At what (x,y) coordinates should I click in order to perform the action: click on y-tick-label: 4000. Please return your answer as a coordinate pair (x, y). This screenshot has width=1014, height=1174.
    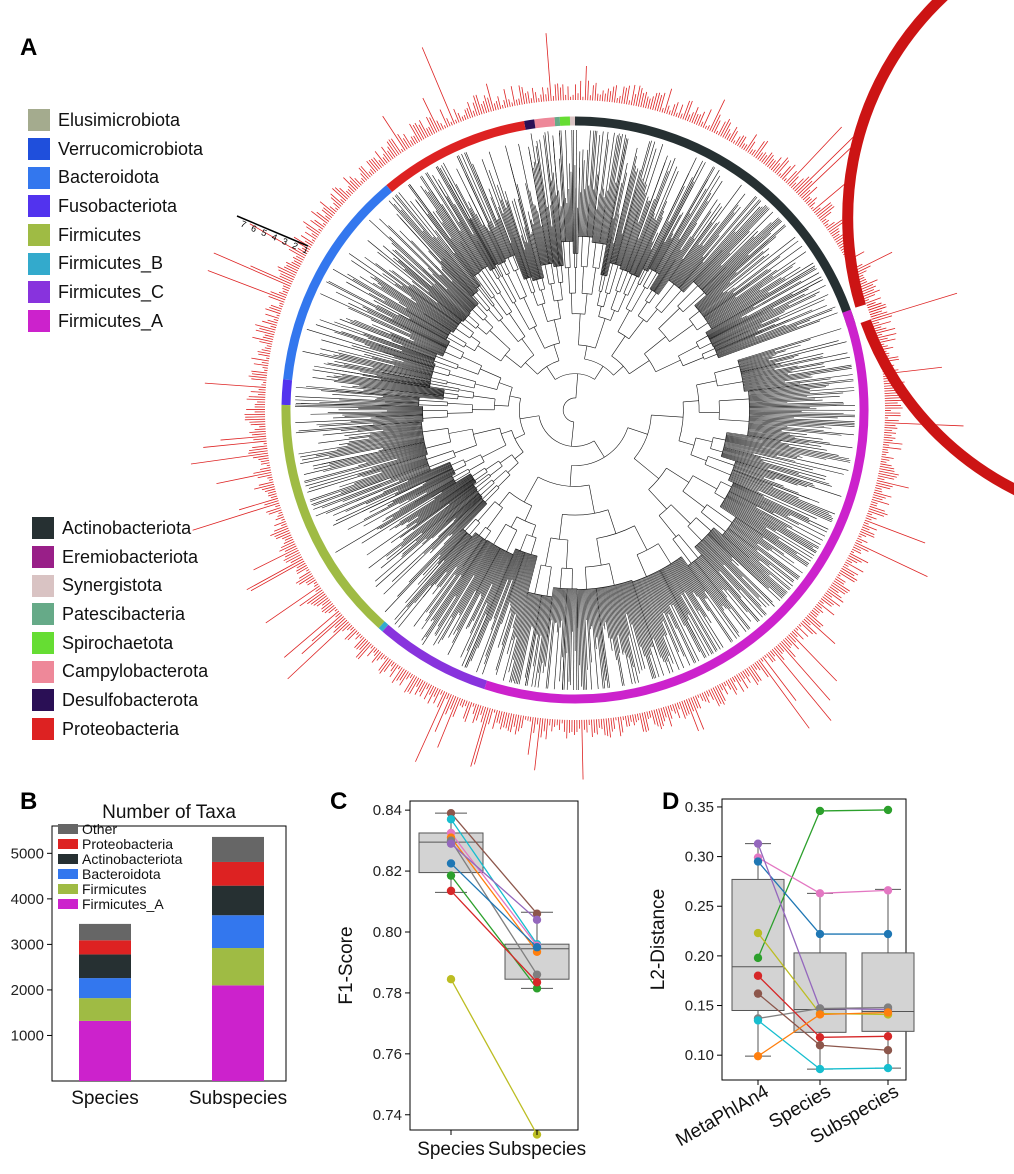
    Looking at the image, I should click on (27, 899).